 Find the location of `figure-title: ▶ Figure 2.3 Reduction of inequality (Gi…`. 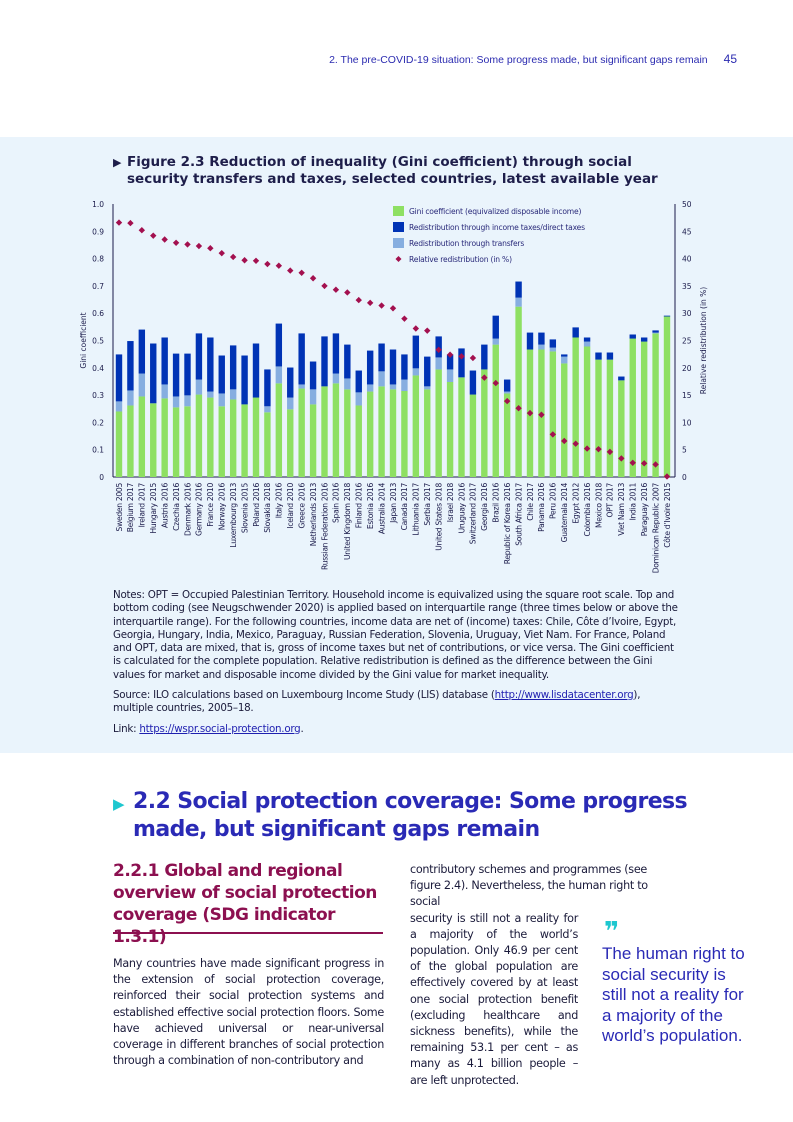

figure-title: ▶ Figure 2.3 Reduction of inequality (Gi… is located at coordinates (393, 171).